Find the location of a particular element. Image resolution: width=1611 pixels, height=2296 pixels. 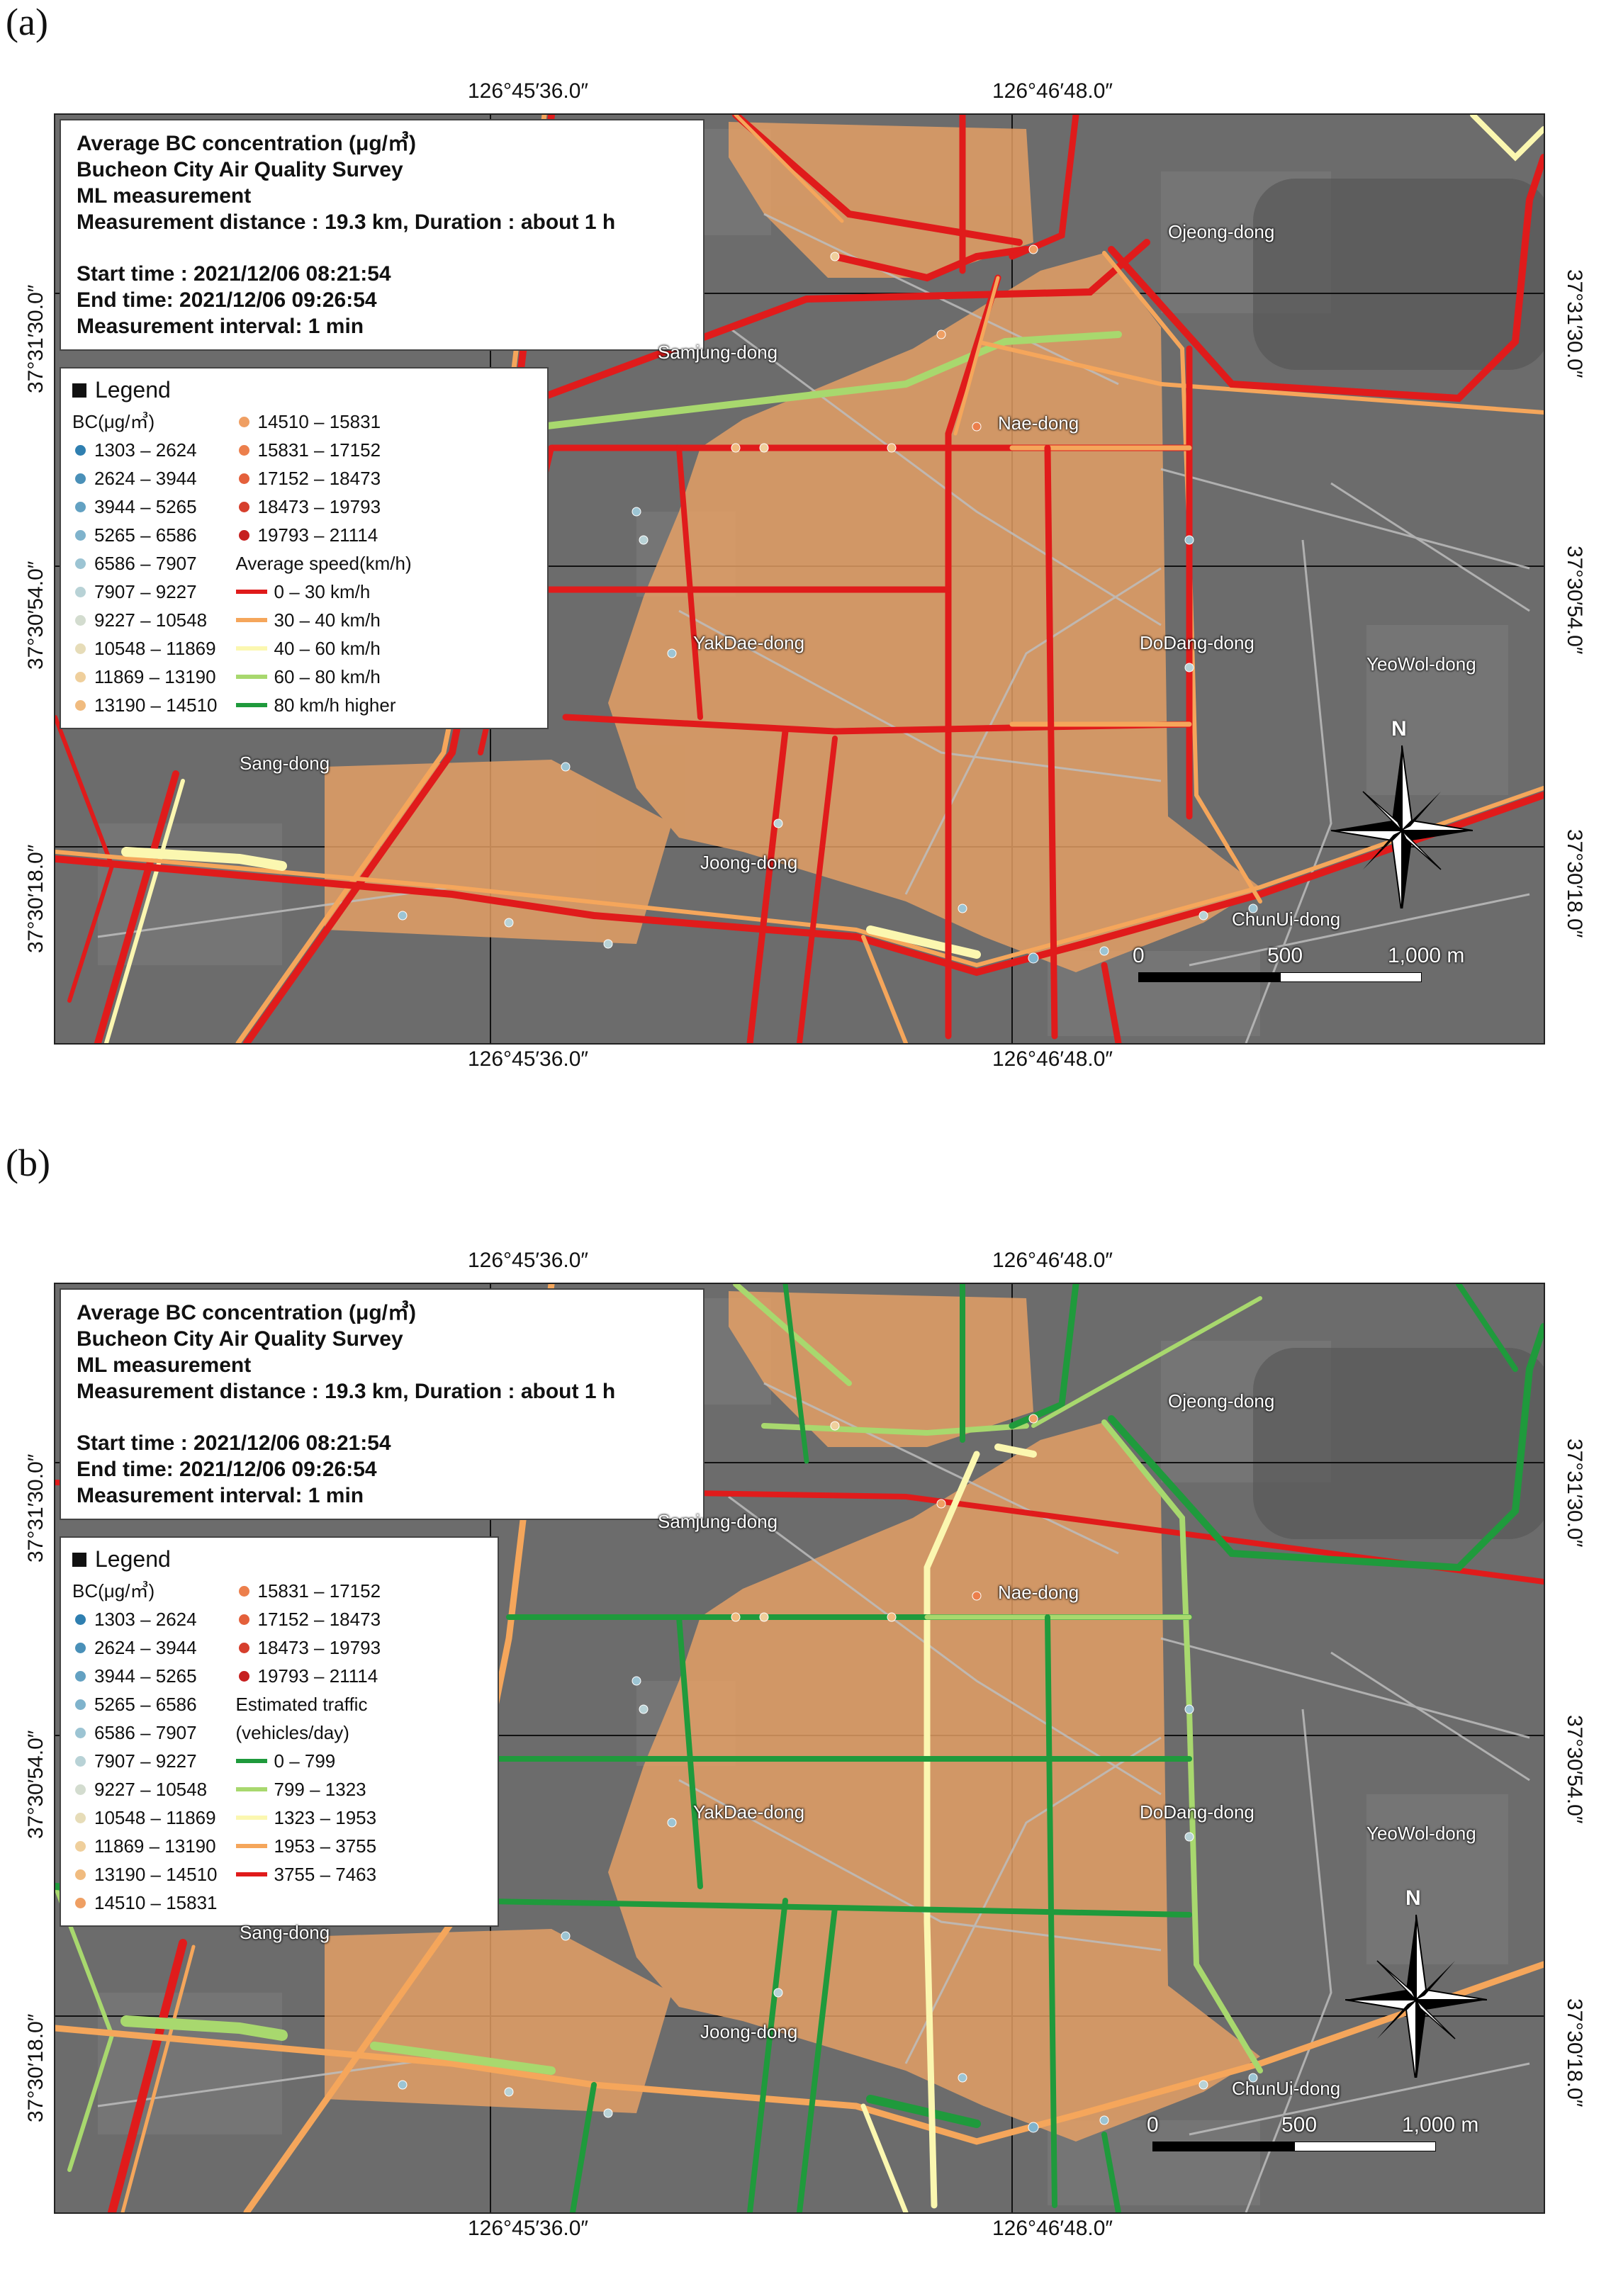

legend-item-label: 6586 – 7907 is located at coordinates (145, 1732).